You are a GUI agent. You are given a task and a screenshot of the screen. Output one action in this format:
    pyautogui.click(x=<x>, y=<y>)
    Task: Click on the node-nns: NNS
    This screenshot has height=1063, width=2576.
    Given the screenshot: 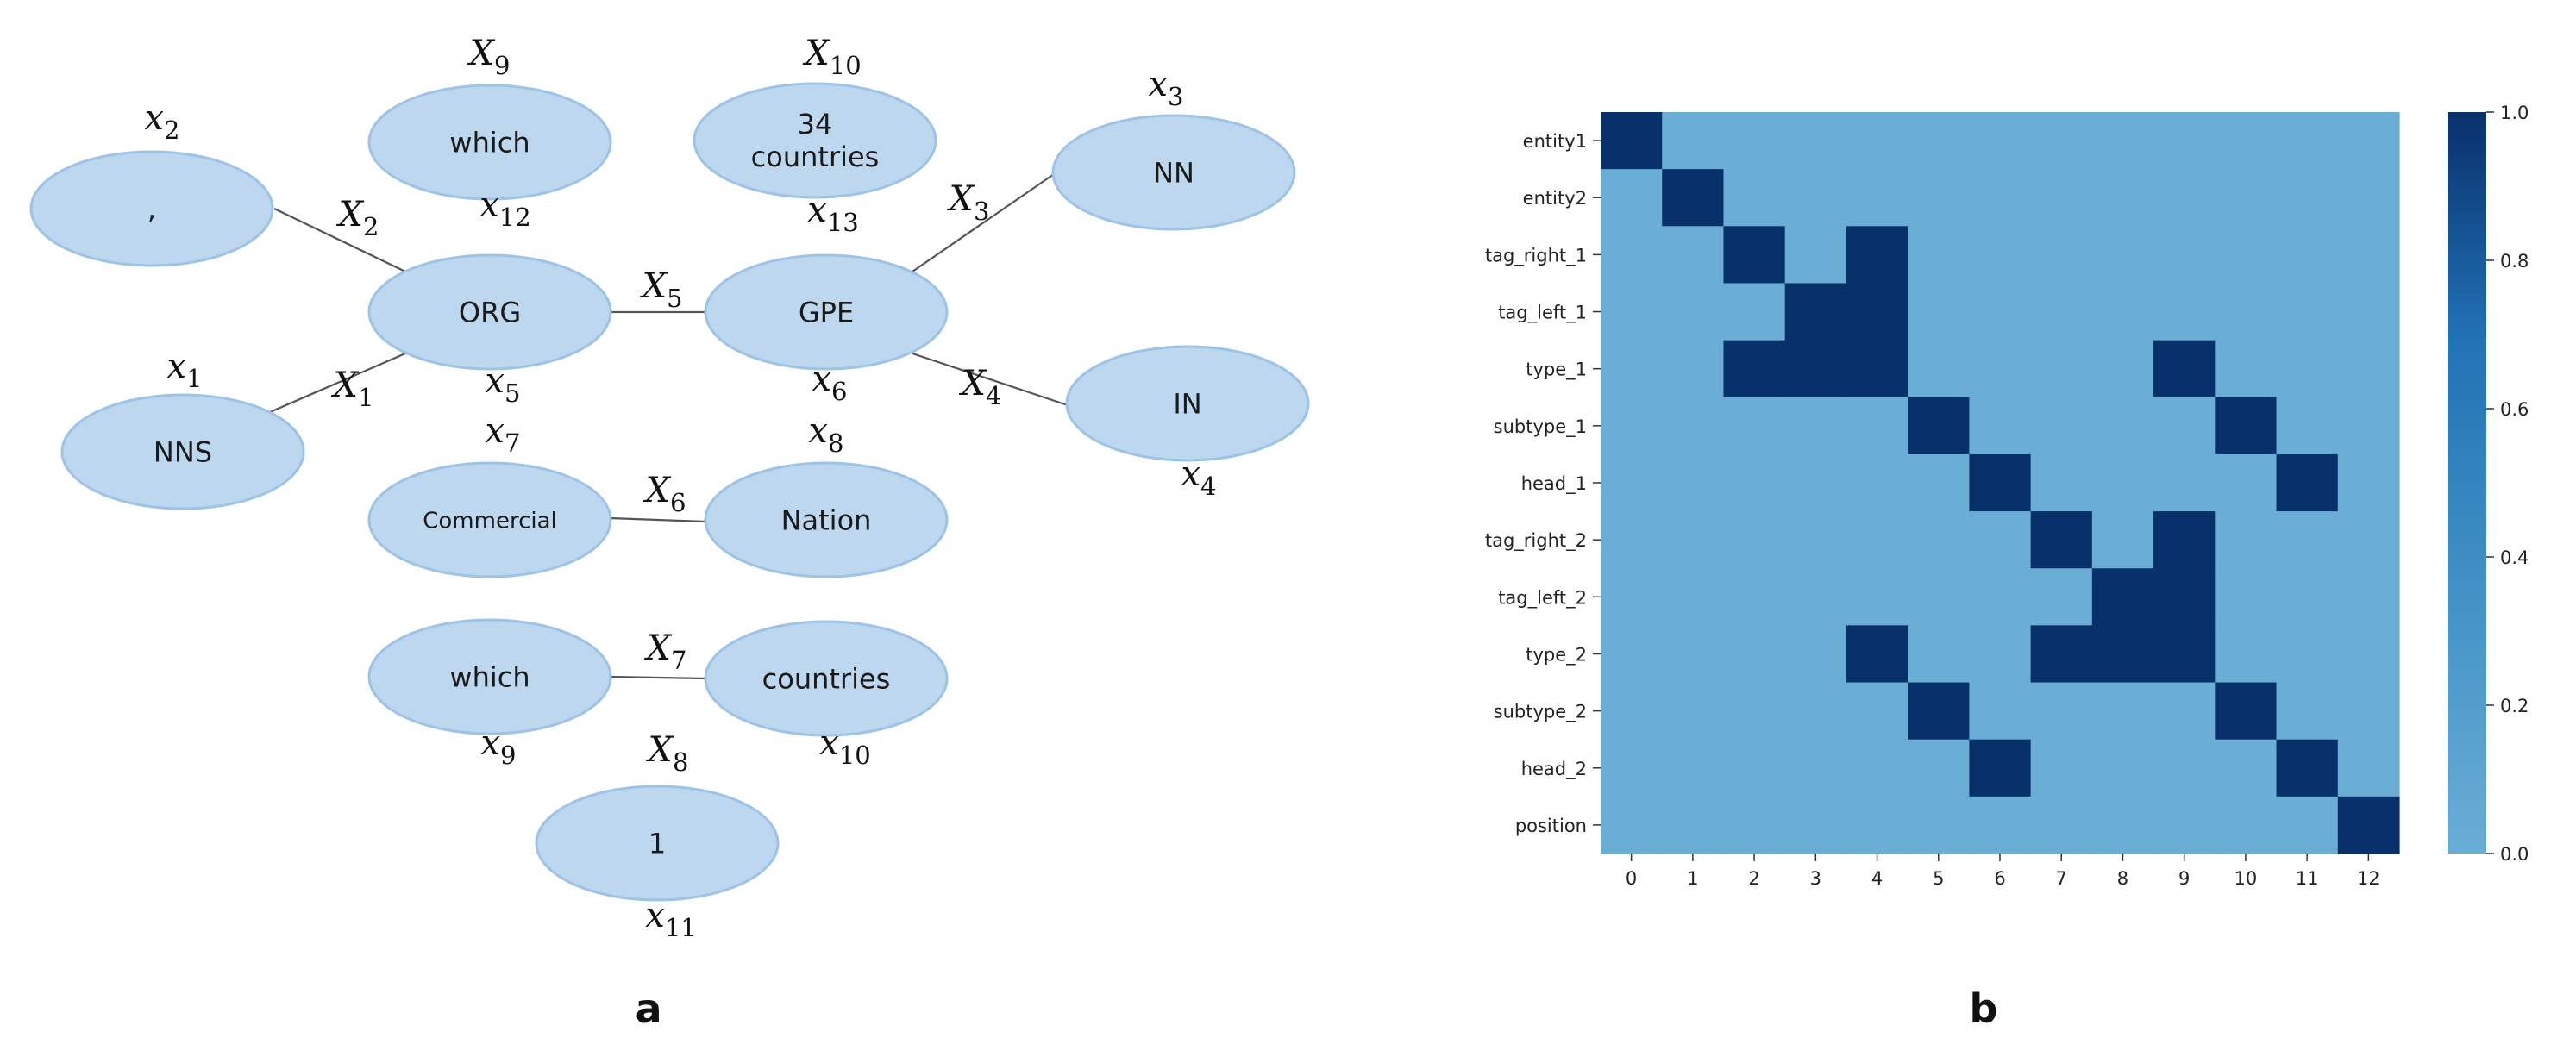 What is the action you would take?
    pyautogui.click(x=182, y=451)
    